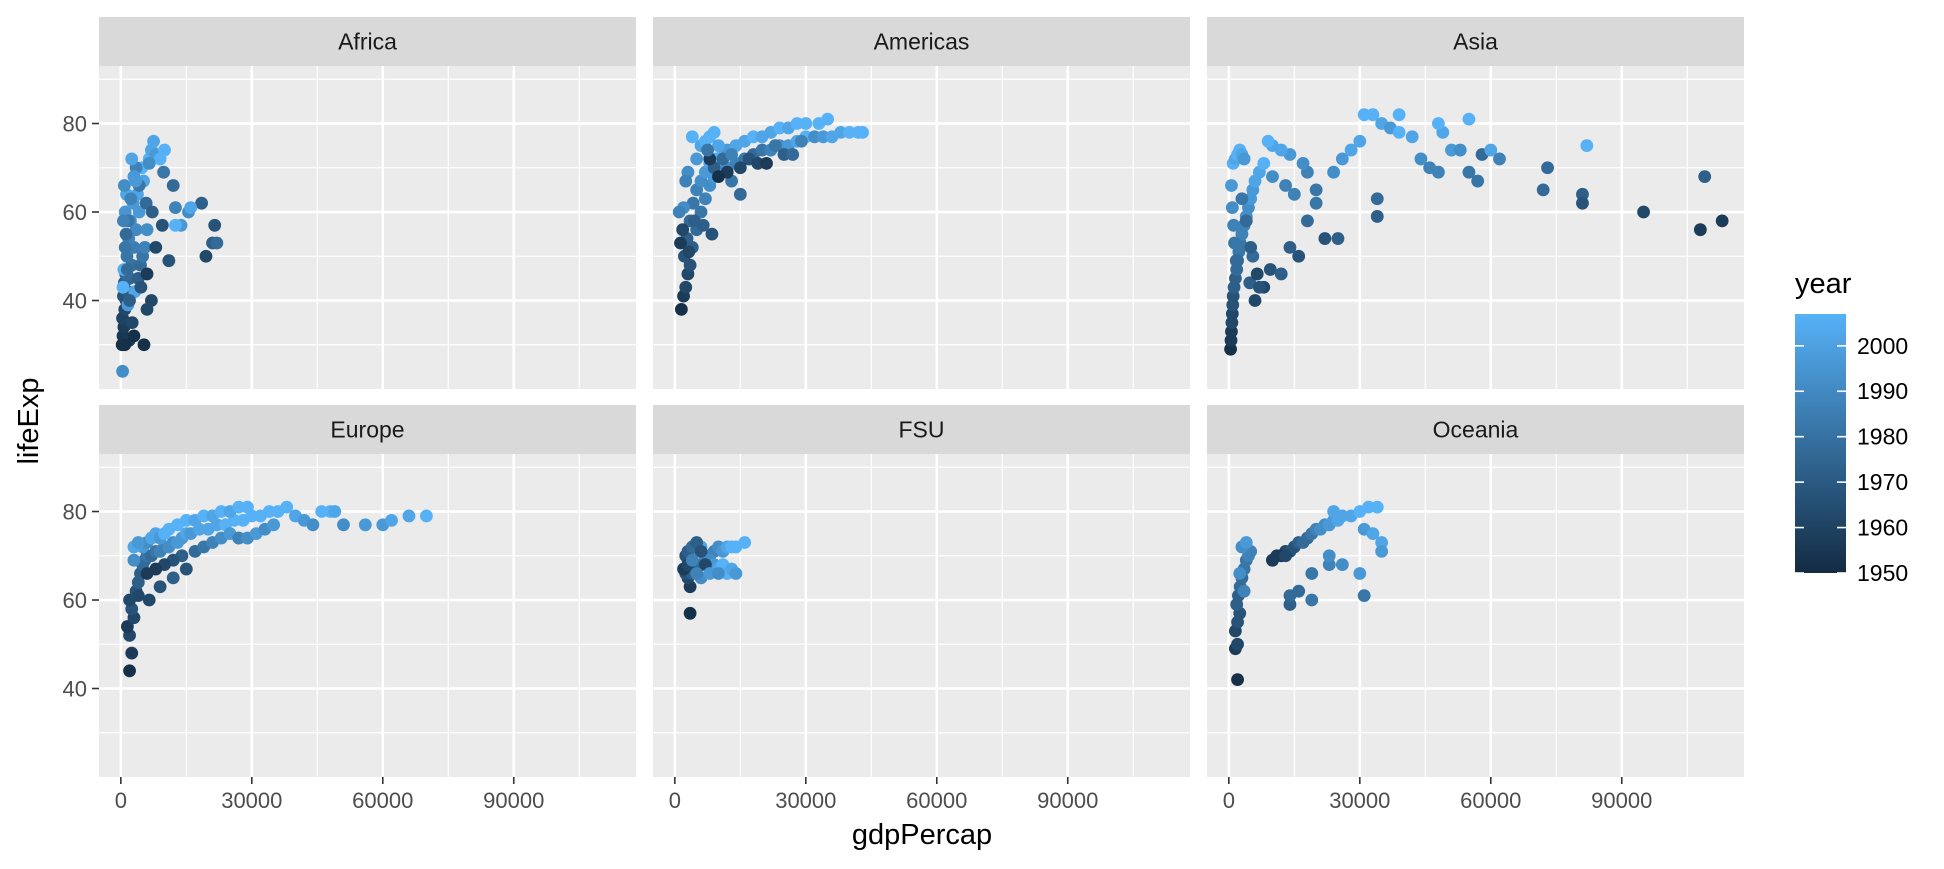 The height and width of the screenshot is (869, 1944). Describe the element at coordinates (1851, 427) in the screenshot. I see `legend: year 1950 1960 1970 1980 1990 2000` at that location.